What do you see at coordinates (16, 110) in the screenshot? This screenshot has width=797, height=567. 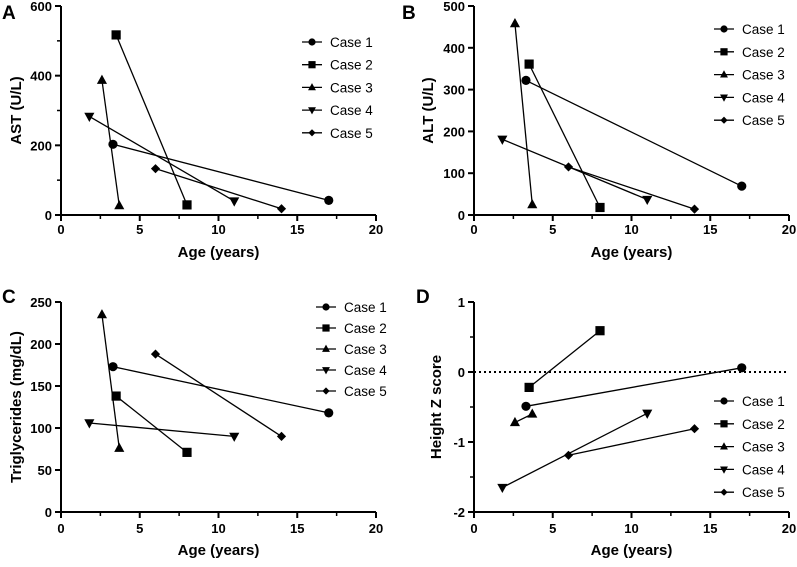 I see `y-axis-label: AST (U/L)` at bounding box center [16, 110].